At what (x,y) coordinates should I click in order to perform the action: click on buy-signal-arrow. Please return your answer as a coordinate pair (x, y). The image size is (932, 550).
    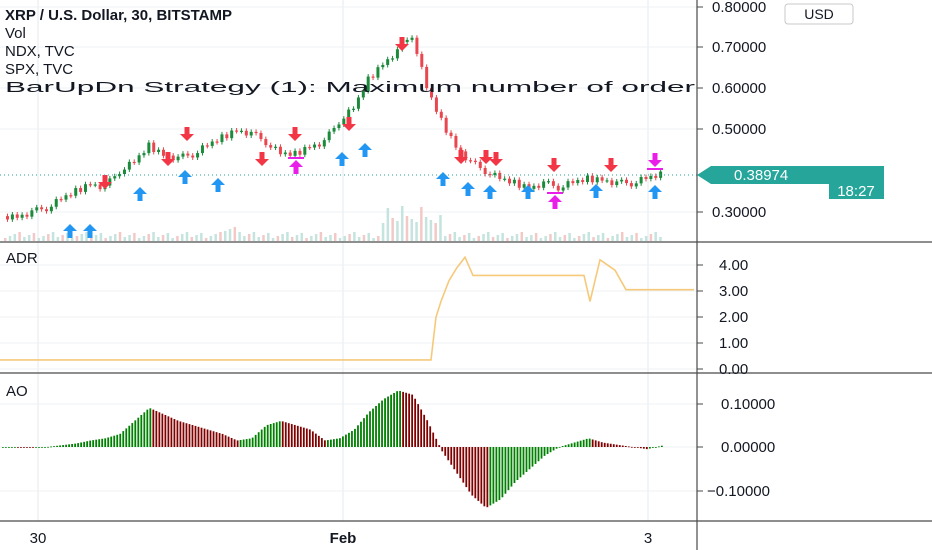
    Looking at the image, I should click on (655, 192).